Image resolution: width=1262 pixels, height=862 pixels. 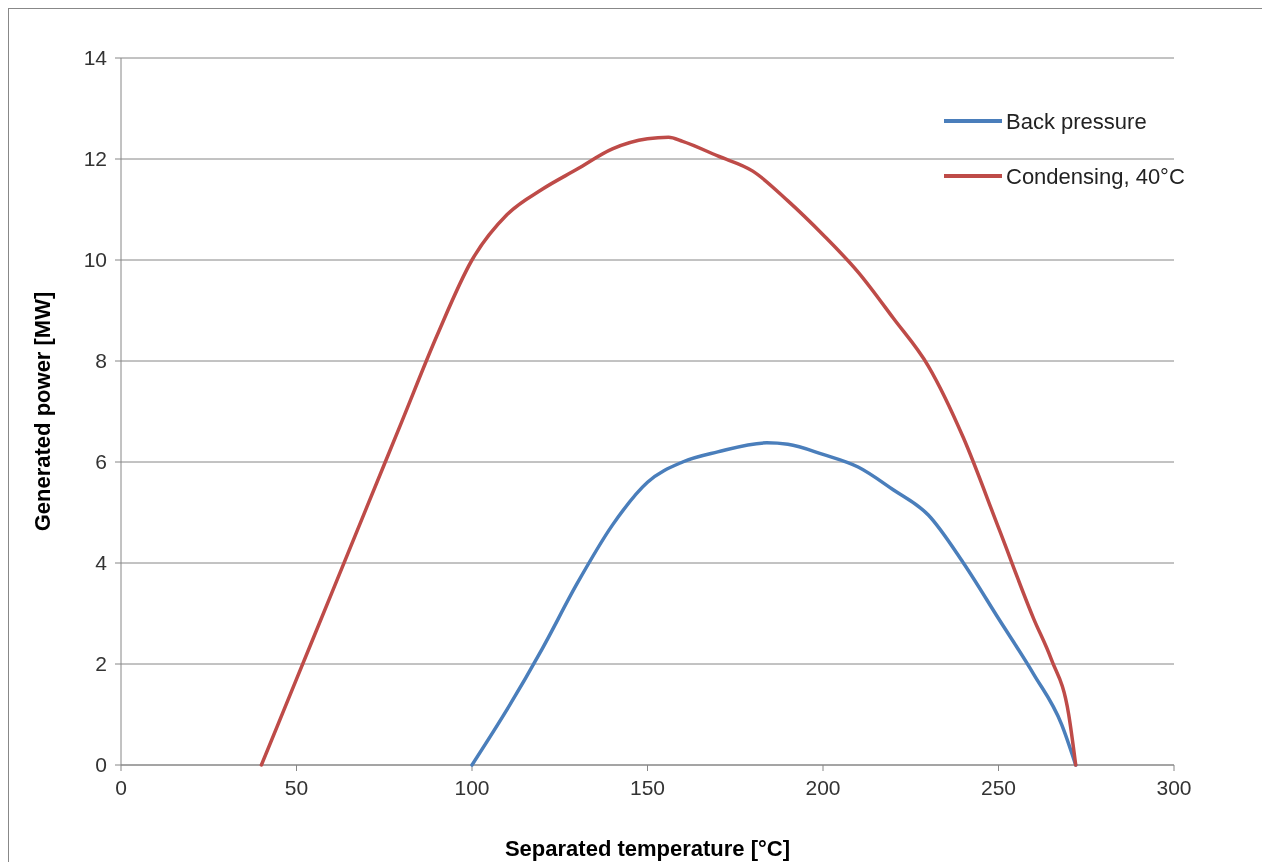 What do you see at coordinates (823, 787) in the screenshot?
I see `x-tick-label: 200` at bounding box center [823, 787].